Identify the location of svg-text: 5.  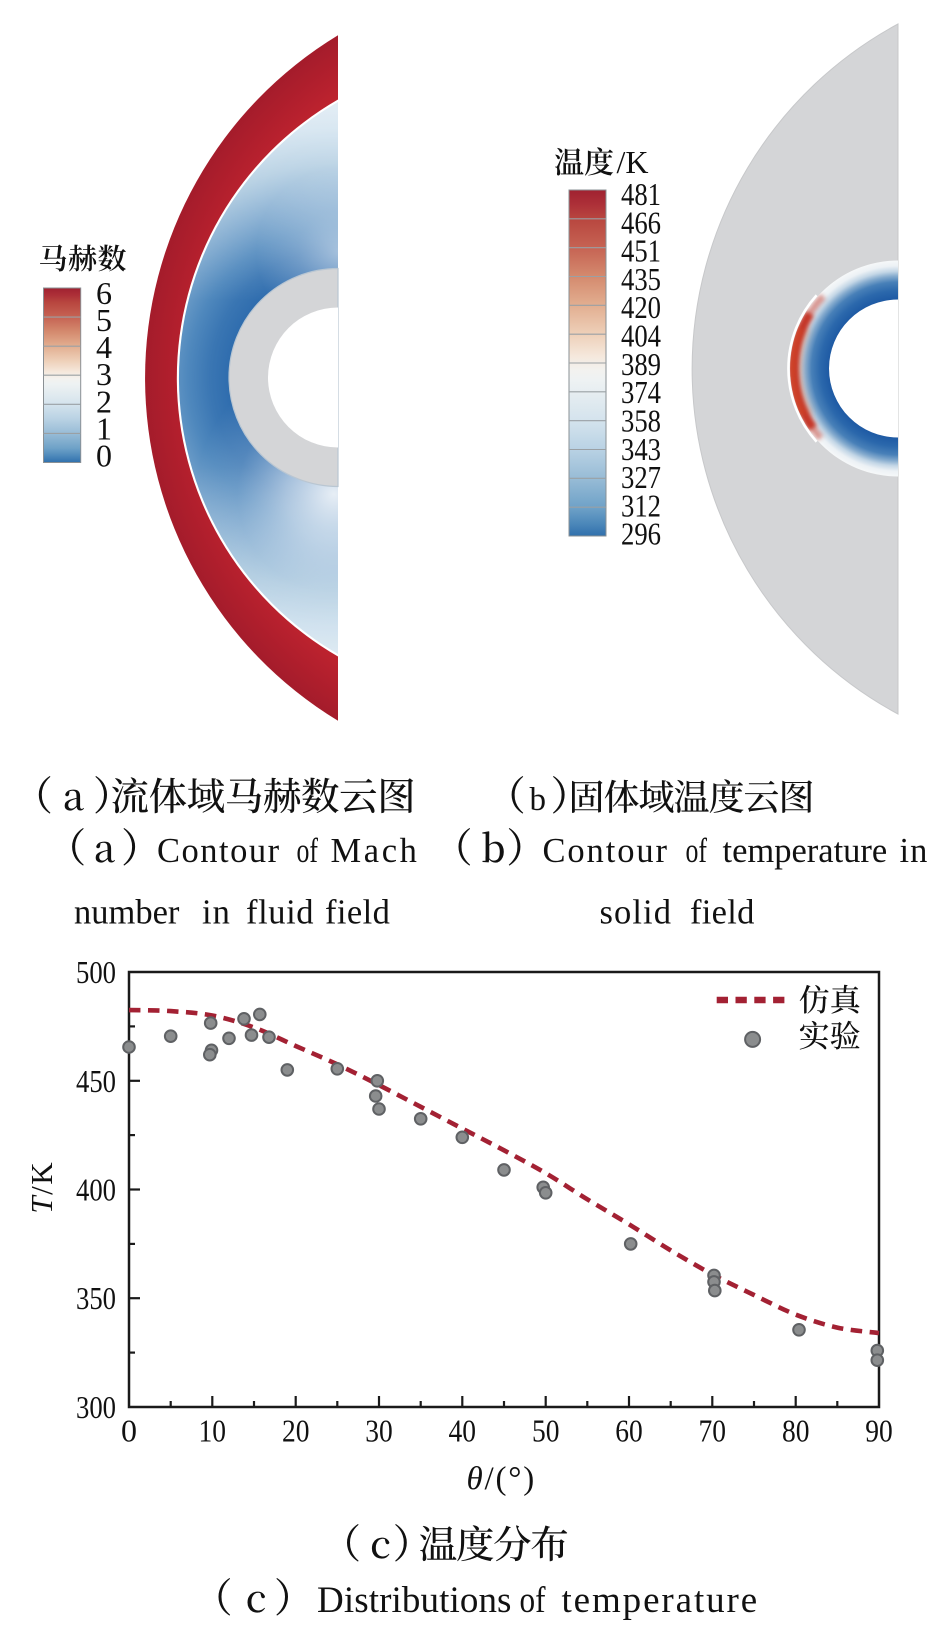
(104, 320).